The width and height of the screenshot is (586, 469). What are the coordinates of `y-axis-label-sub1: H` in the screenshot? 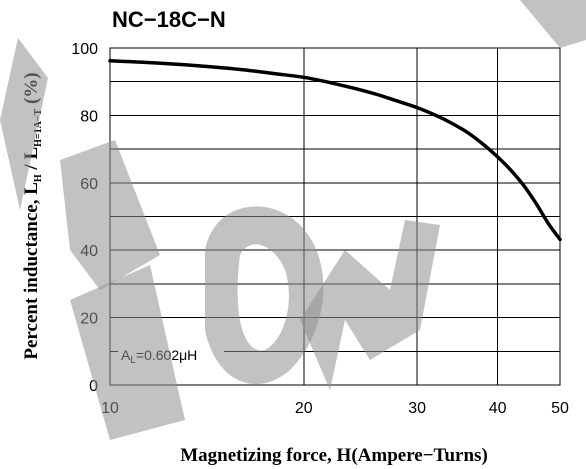 It's located at (38, 178).